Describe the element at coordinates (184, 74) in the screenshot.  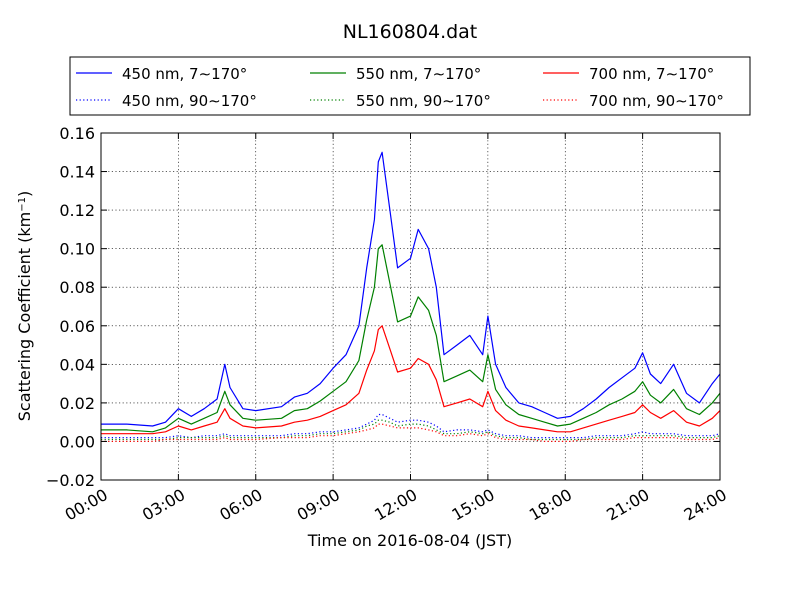
I see `legend-label: 450 nm, 7∼170°` at that location.